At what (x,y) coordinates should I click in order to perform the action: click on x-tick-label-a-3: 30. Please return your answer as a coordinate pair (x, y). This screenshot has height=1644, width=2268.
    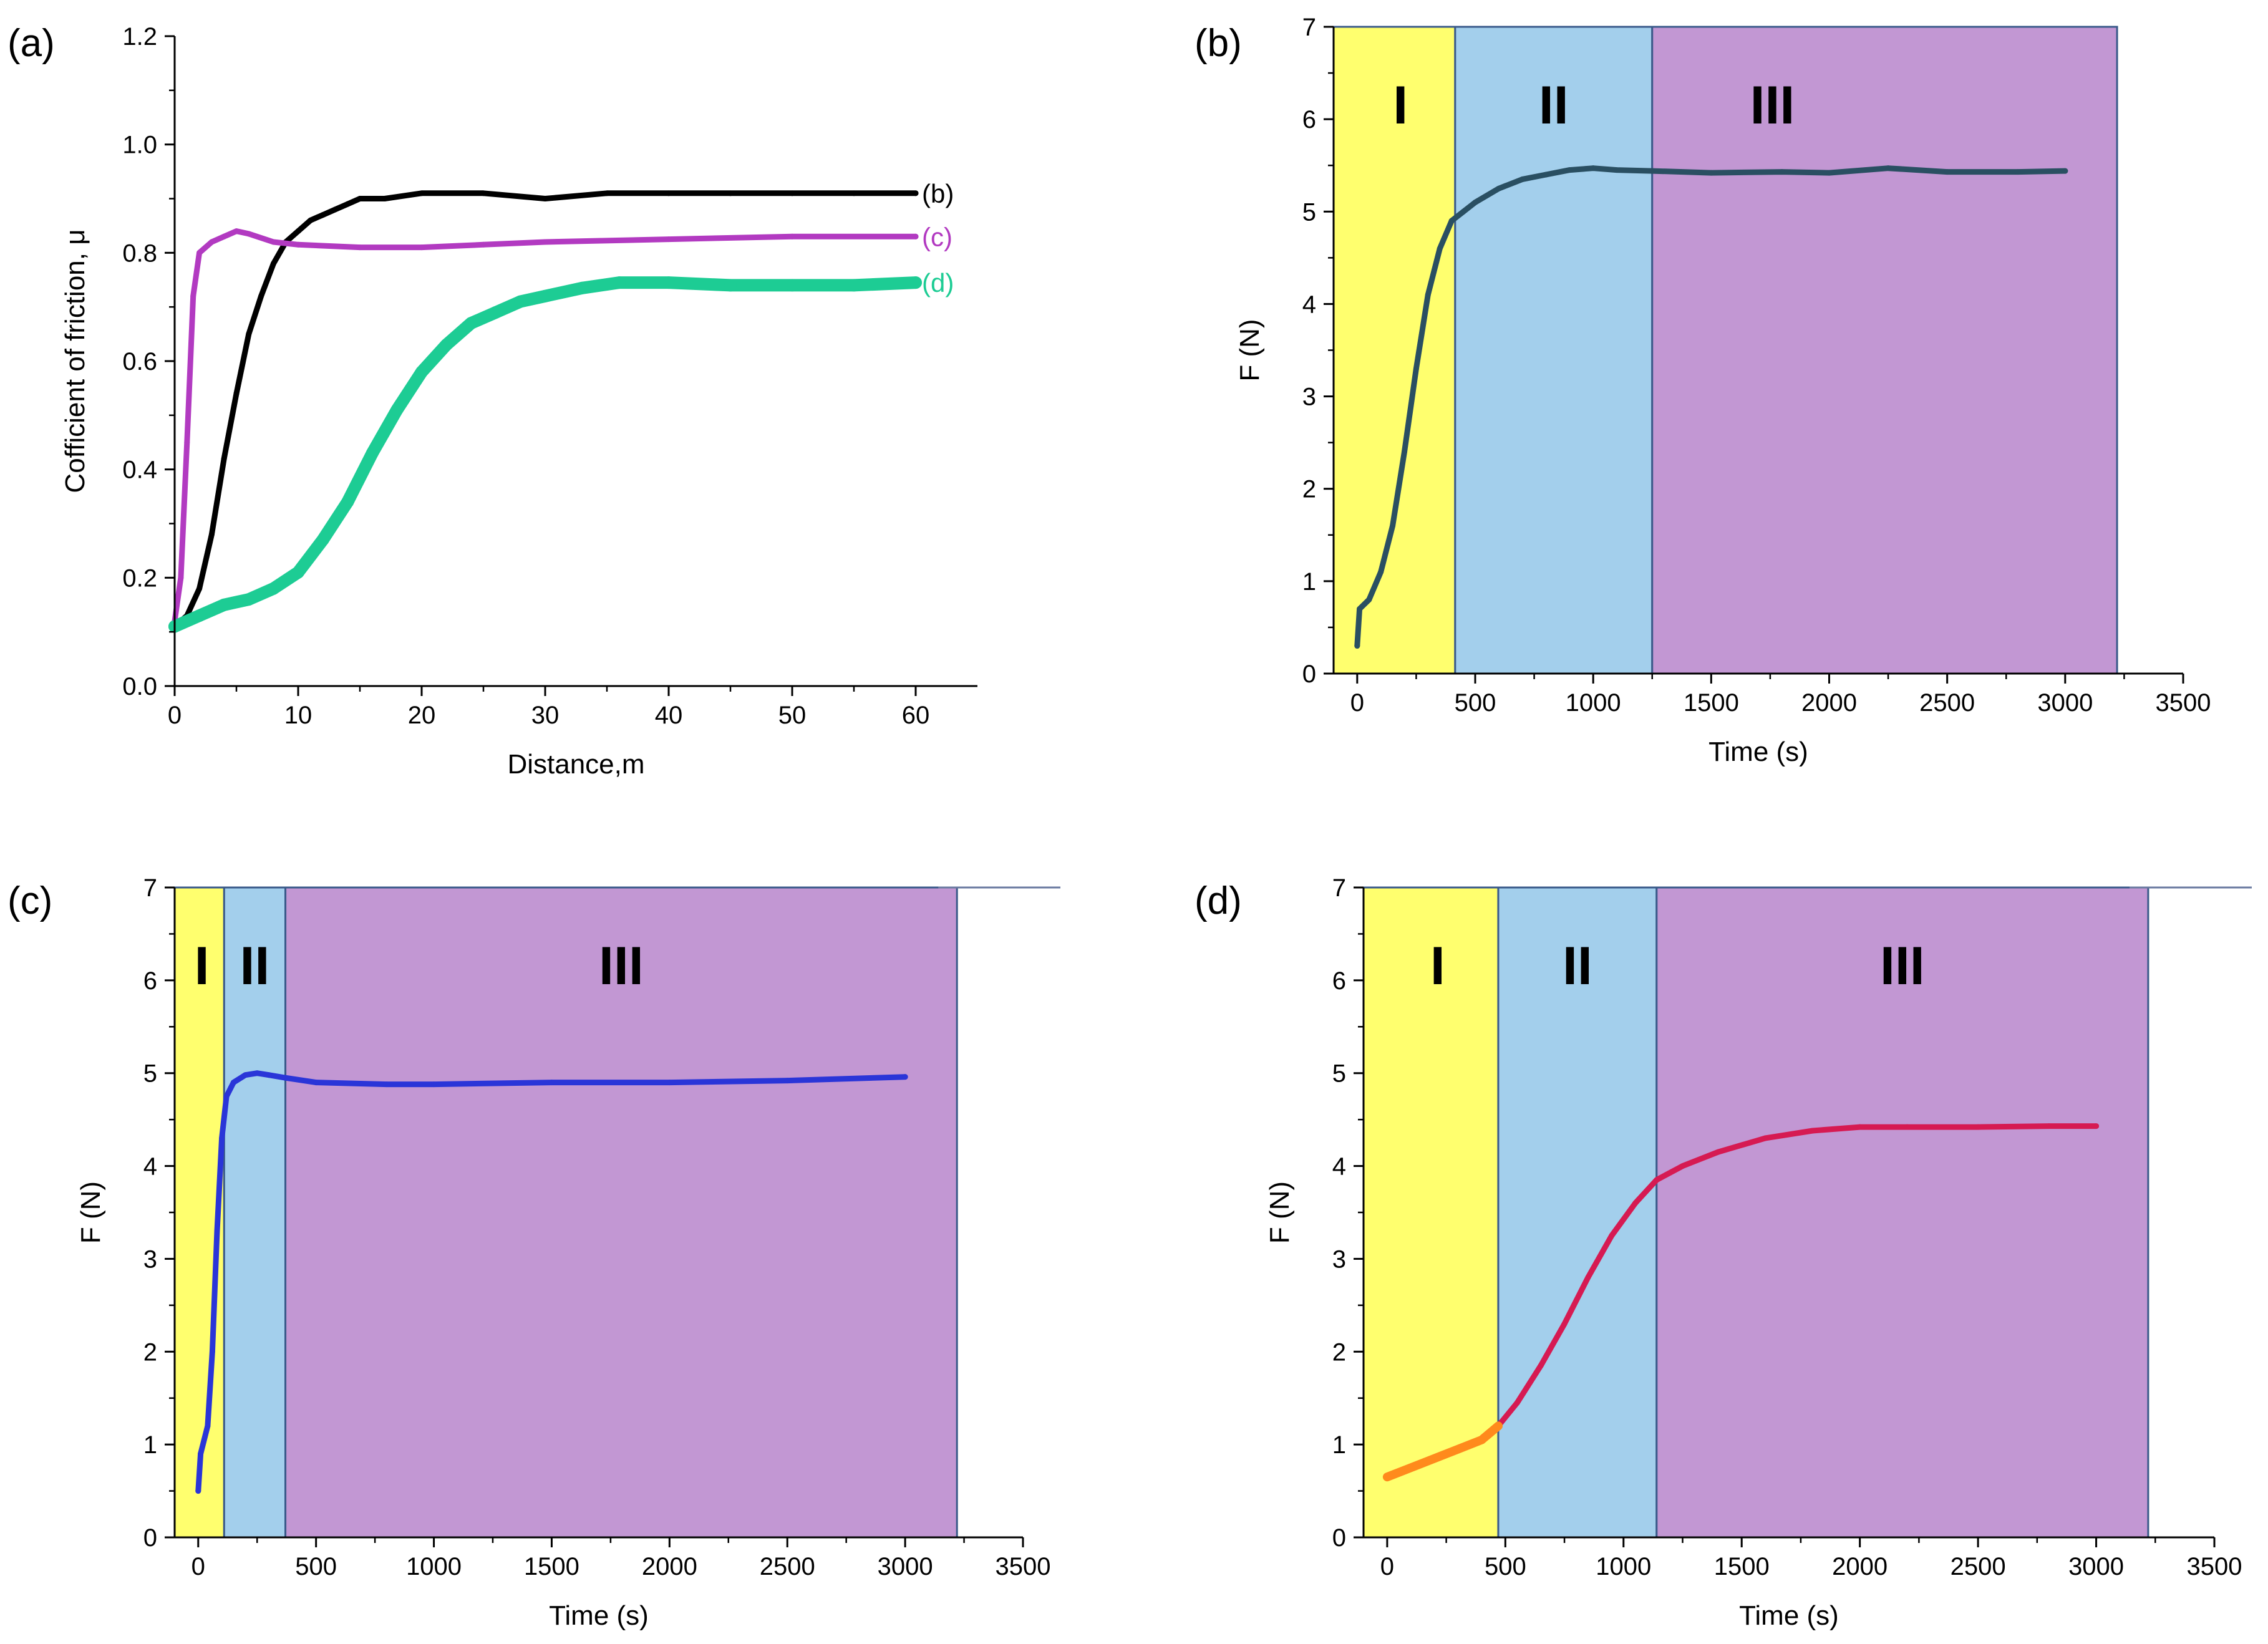
    Looking at the image, I should click on (545, 715).